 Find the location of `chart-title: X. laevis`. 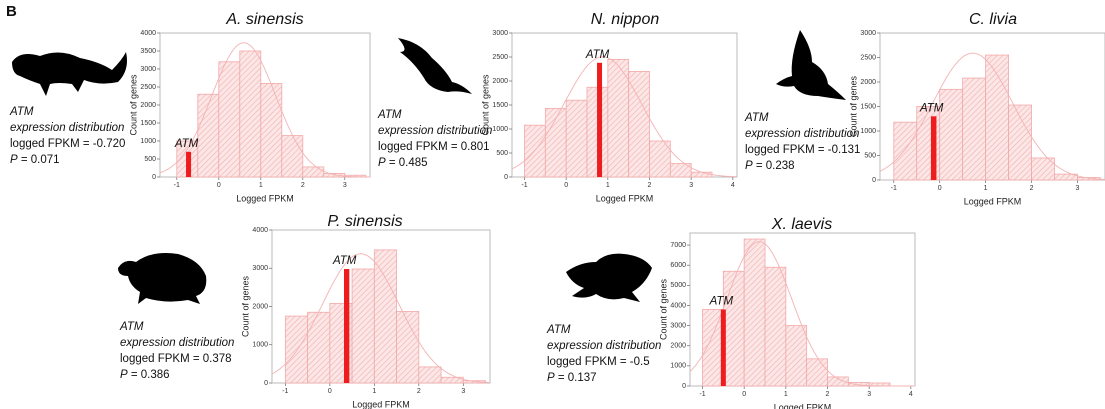

chart-title: X. laevis is located at coordinates (801, 224).